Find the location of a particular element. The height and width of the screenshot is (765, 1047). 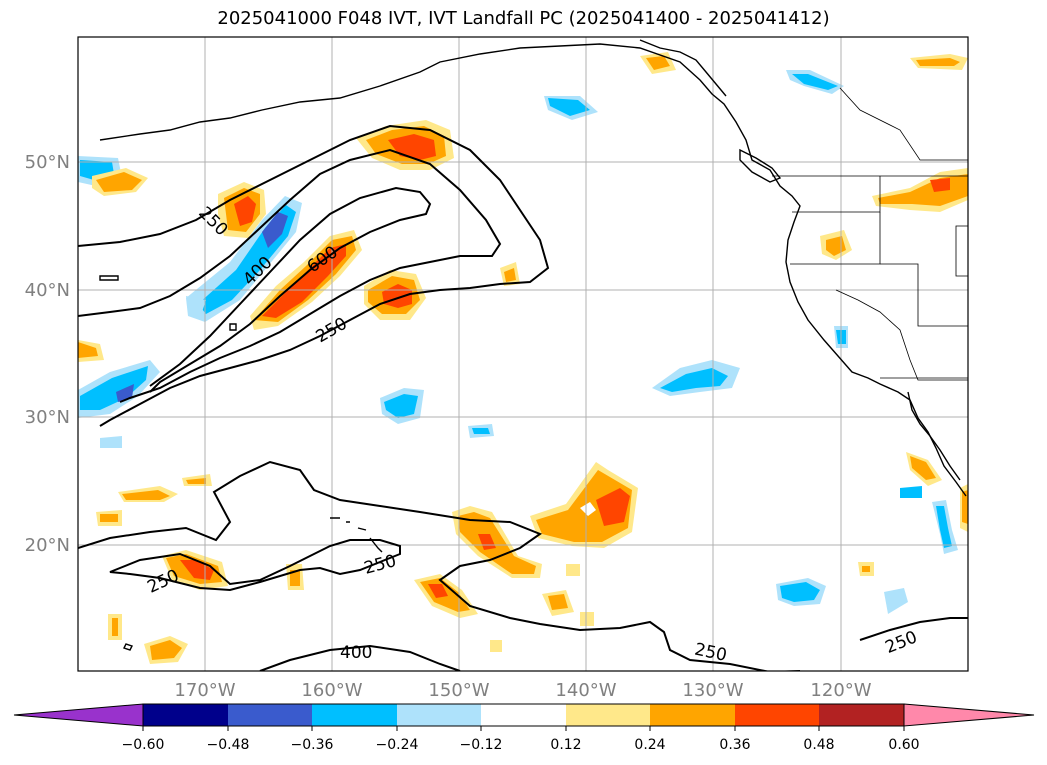

colorbar-tick-label: −0.48 is located at coordinates (228, 745).